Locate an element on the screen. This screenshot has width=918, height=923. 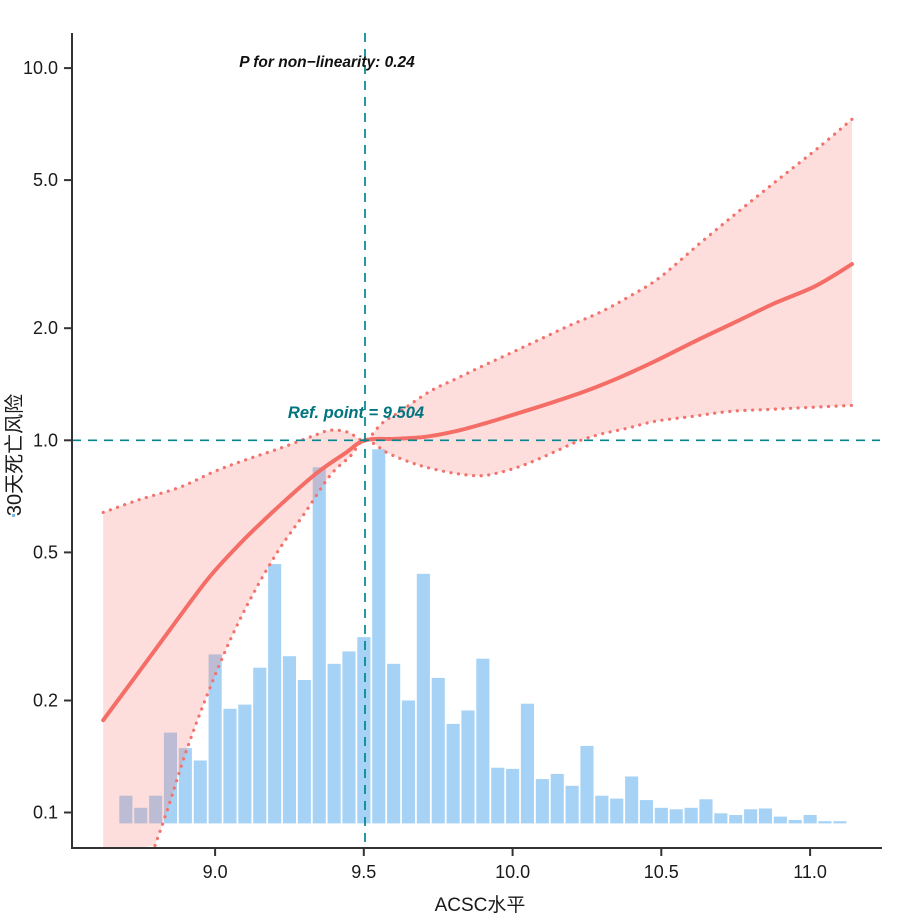
stray-mark is located at coordinates (13, 515).